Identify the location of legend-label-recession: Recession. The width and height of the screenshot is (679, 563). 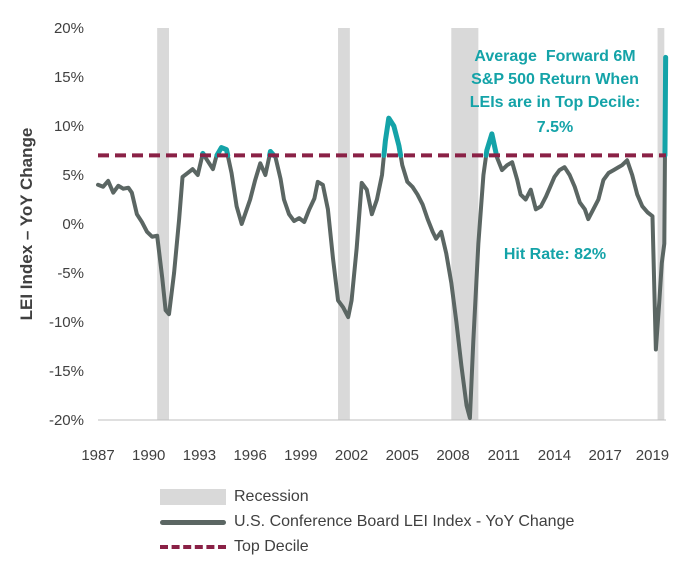
(271, 496).